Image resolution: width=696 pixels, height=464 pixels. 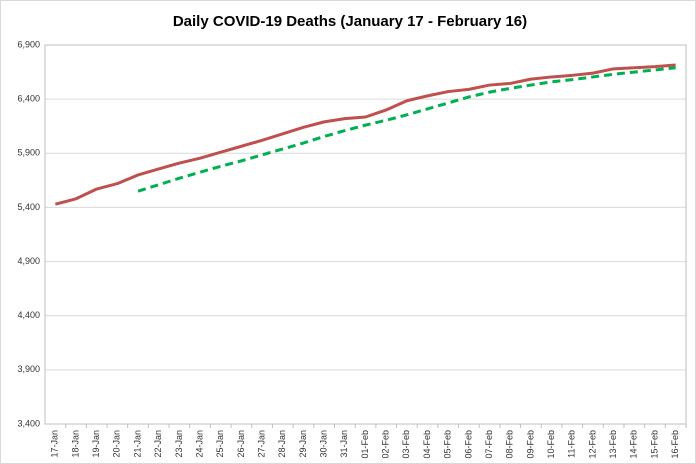 I want to click on y-tick-label: 5,900, so click(x=28, y=153).